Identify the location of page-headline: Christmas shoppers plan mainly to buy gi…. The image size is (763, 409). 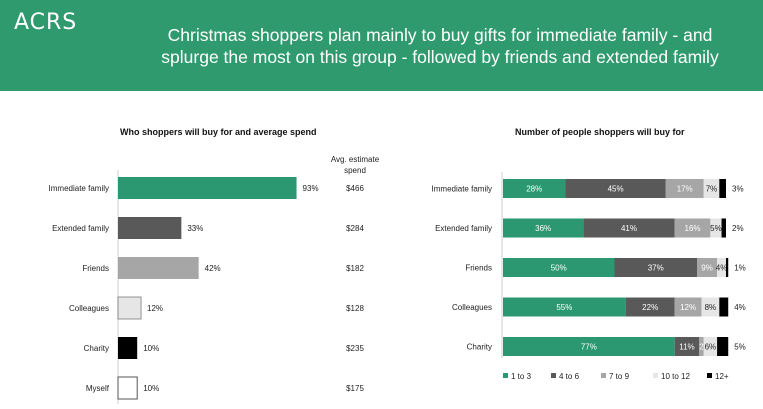
(440, 46).